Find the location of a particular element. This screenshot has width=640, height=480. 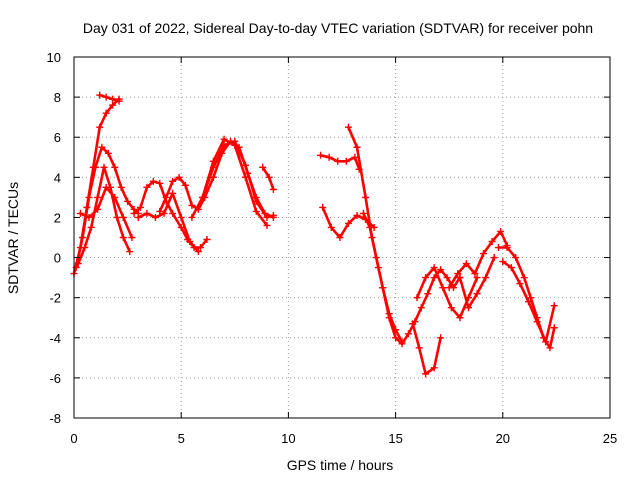

x-tick-label: 15 is located at coordinates (395, 438).